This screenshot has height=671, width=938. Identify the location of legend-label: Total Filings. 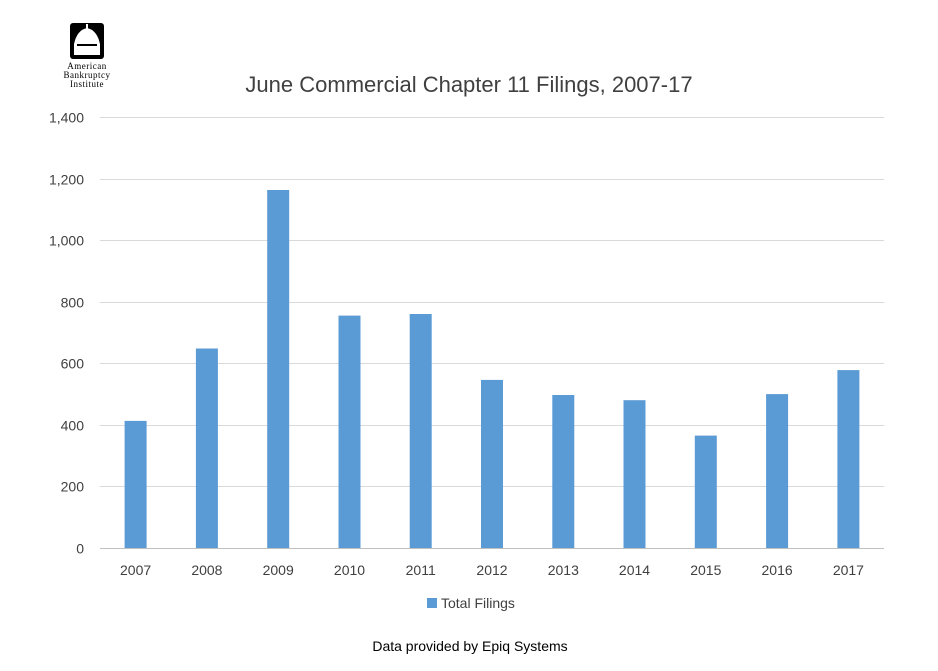
(478, 603).